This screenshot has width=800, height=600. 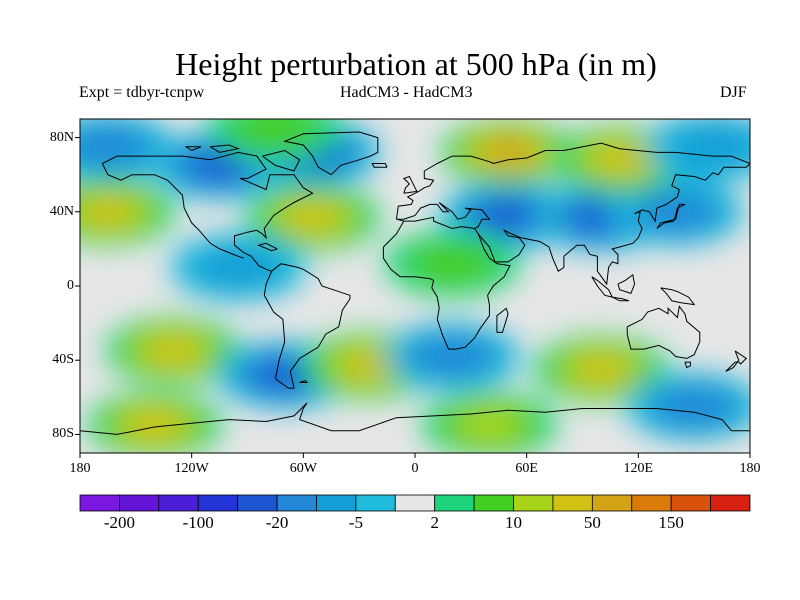 What do you see at coordinates (61, 137) in the screenshot?
I see `y-tick-label: 80N` at bounding box center [61, 137].